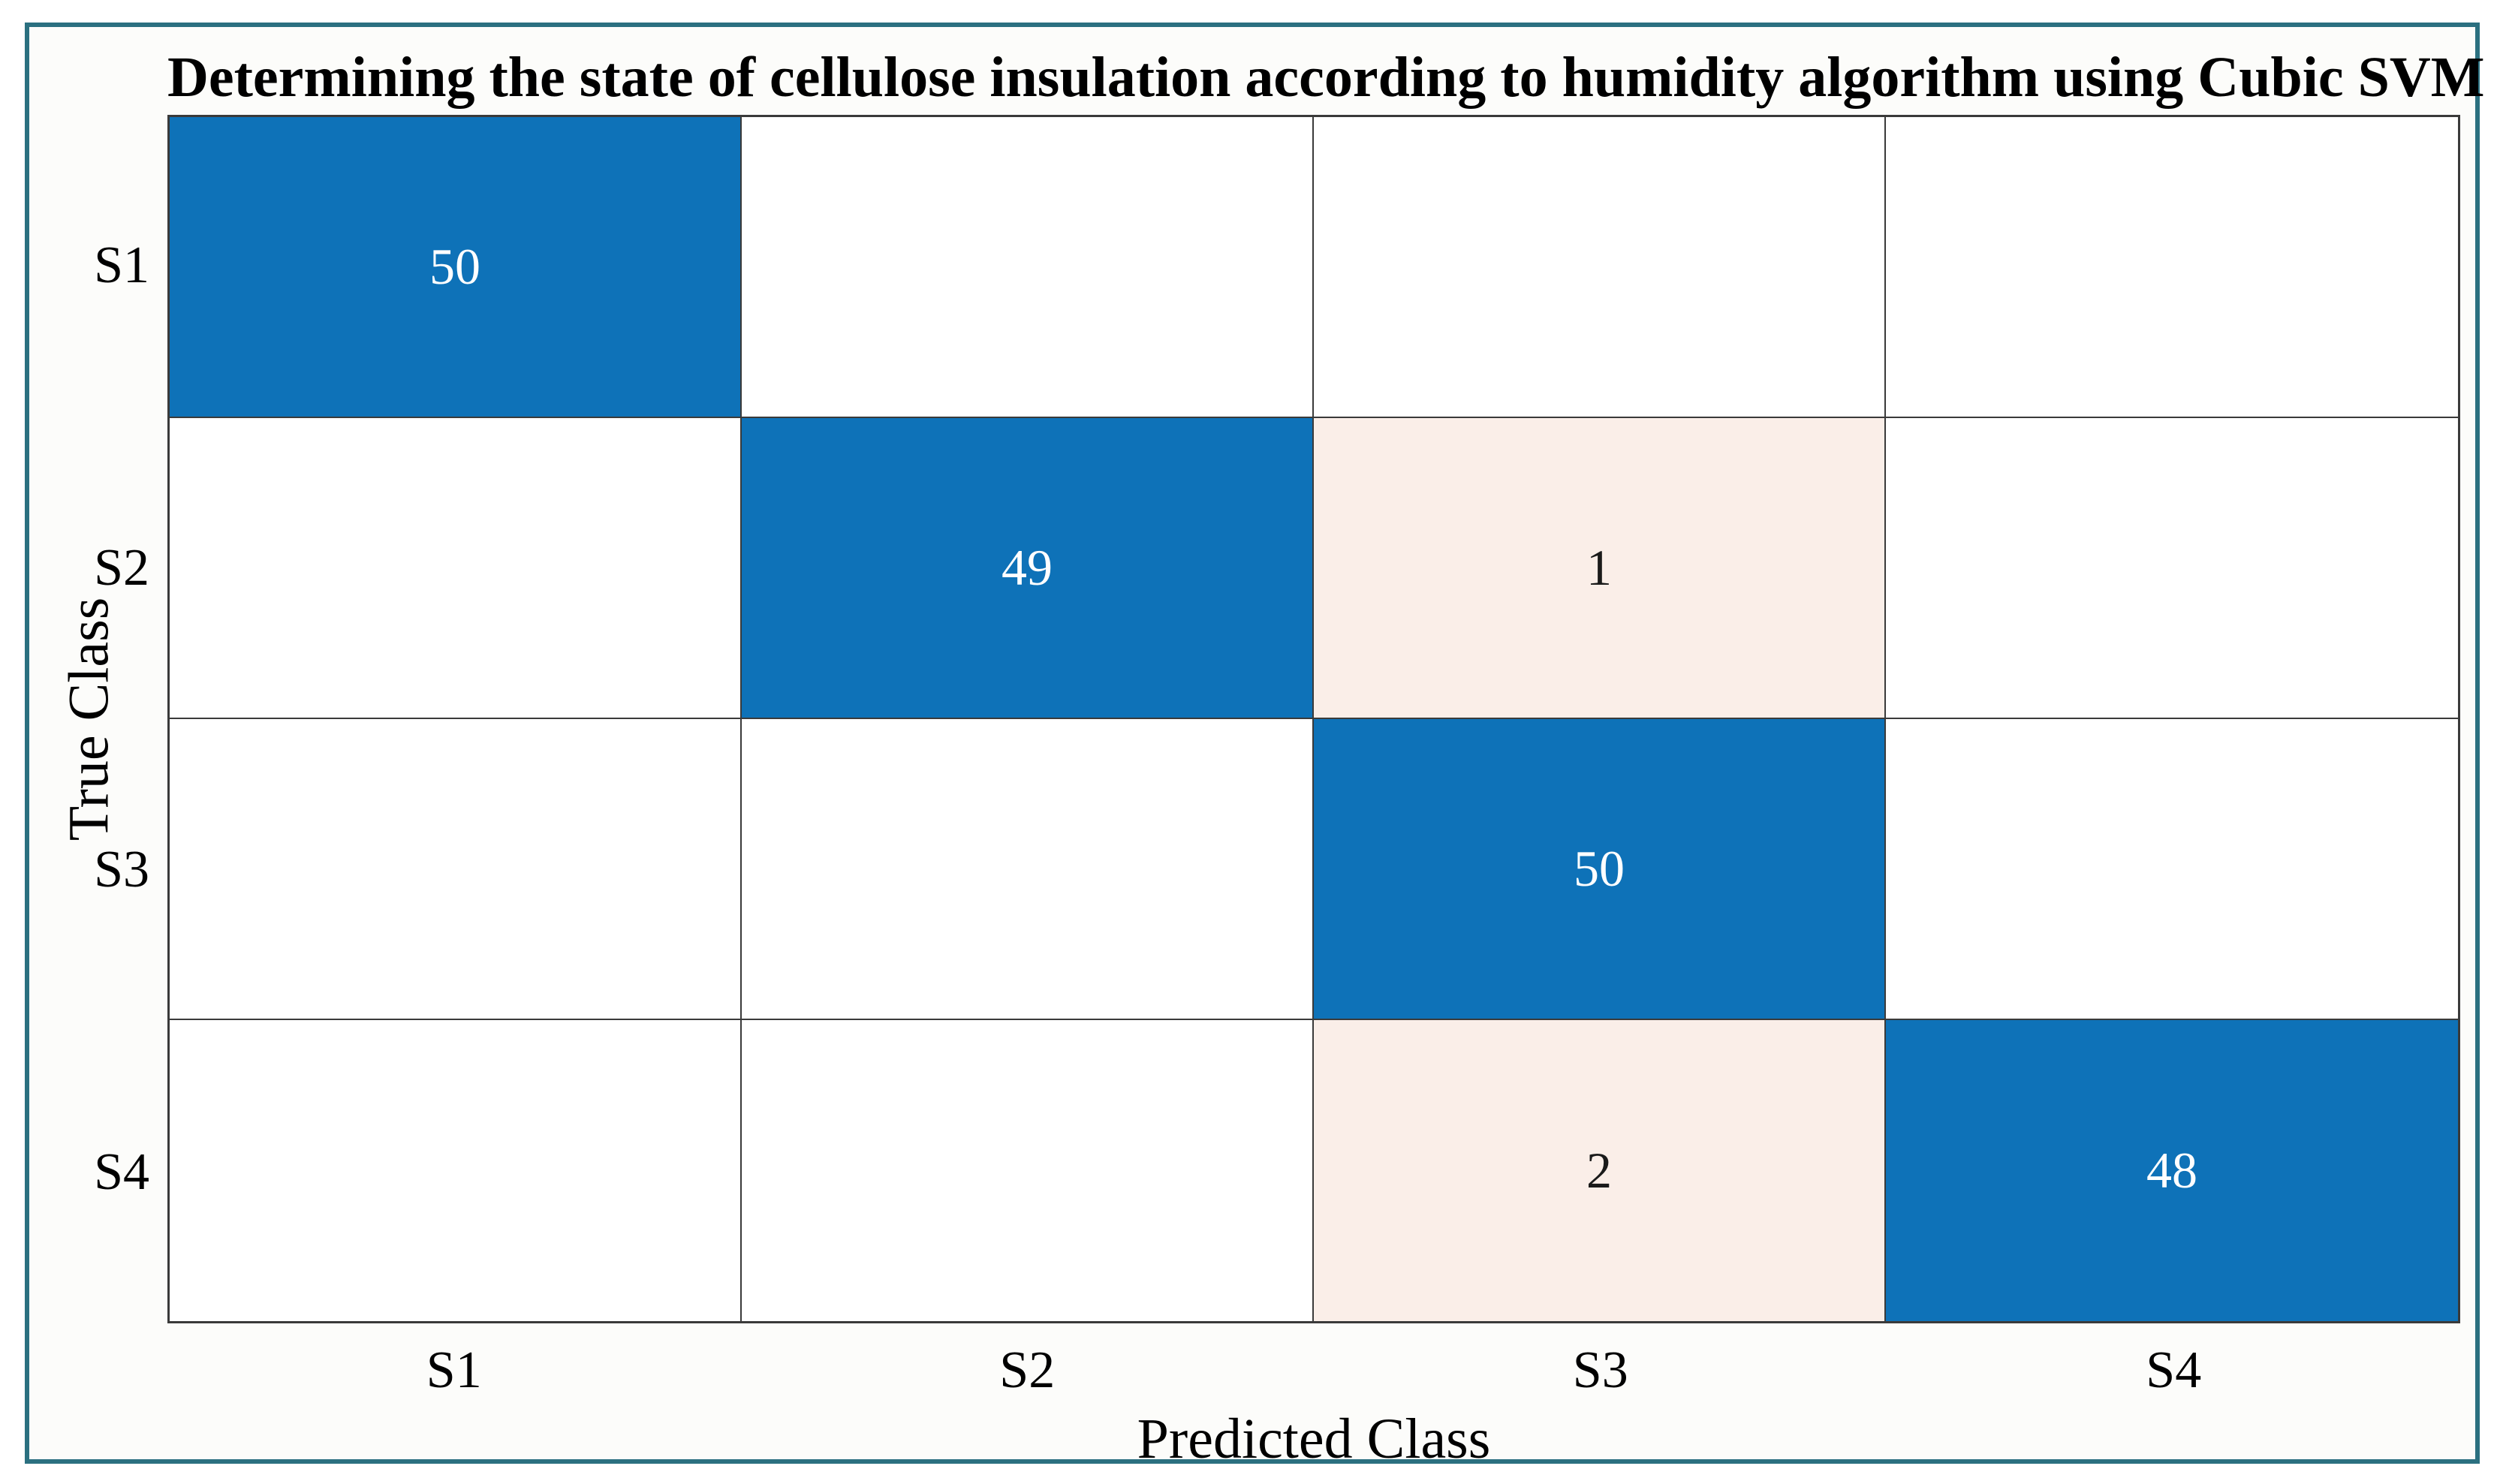  I want to click on x-axis-tick-labels: S1 S2 S3 S4, so click(1313, 1370).